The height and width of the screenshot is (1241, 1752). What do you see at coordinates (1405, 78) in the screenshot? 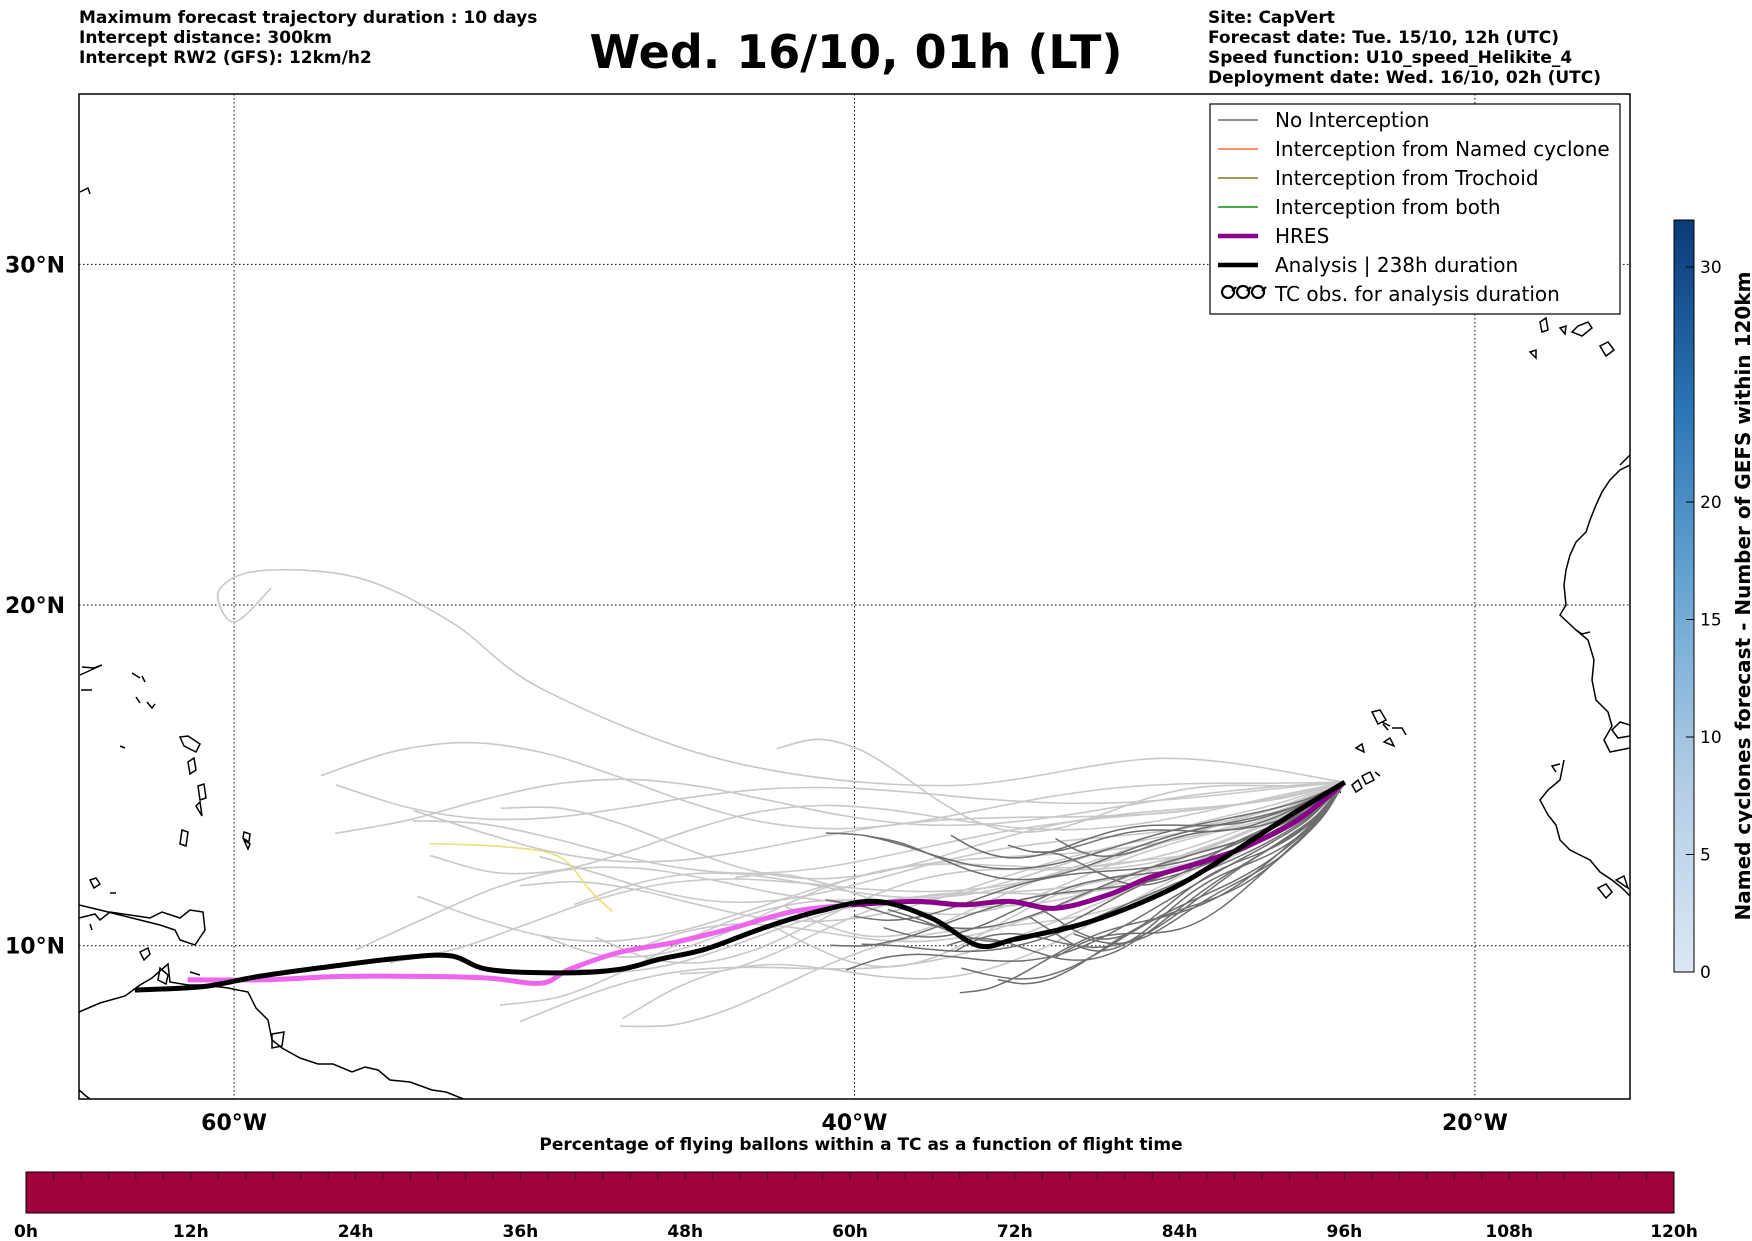
I see `deployment-date-text: Deployment date: Wed. 16/10, 02h (UTC)` at bounding box center [1405, 78].